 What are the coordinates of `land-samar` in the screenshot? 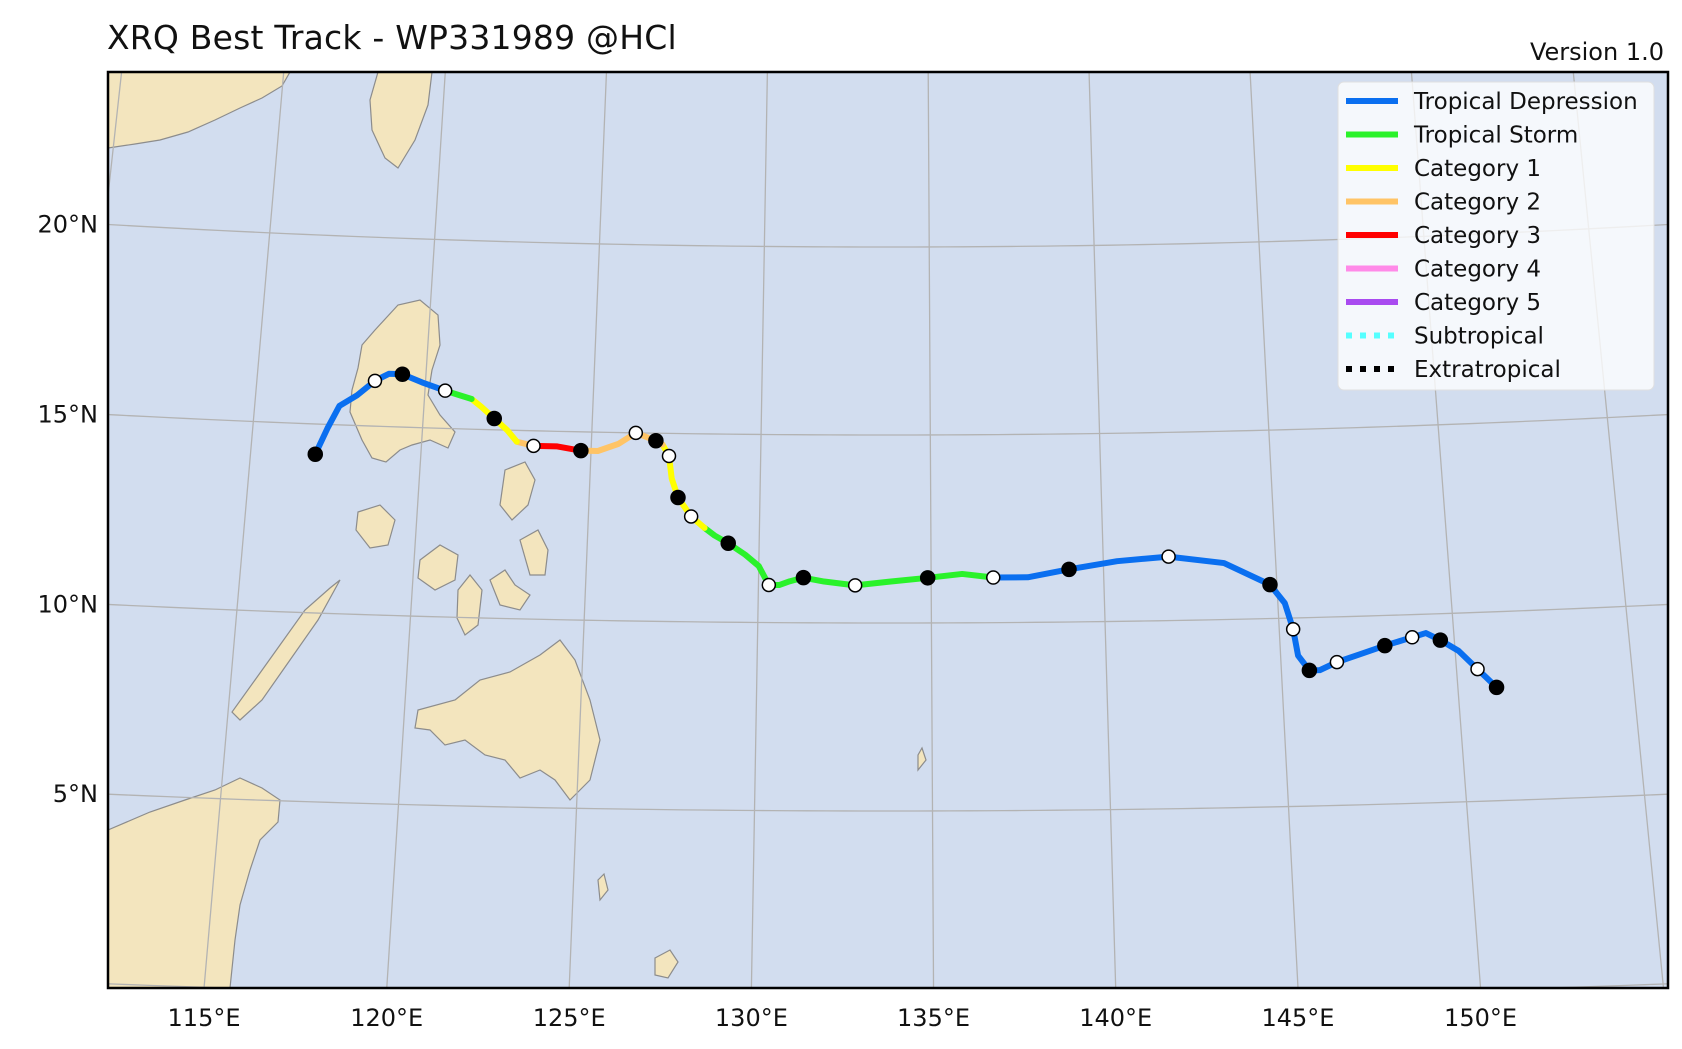 It's located at (517, 491).